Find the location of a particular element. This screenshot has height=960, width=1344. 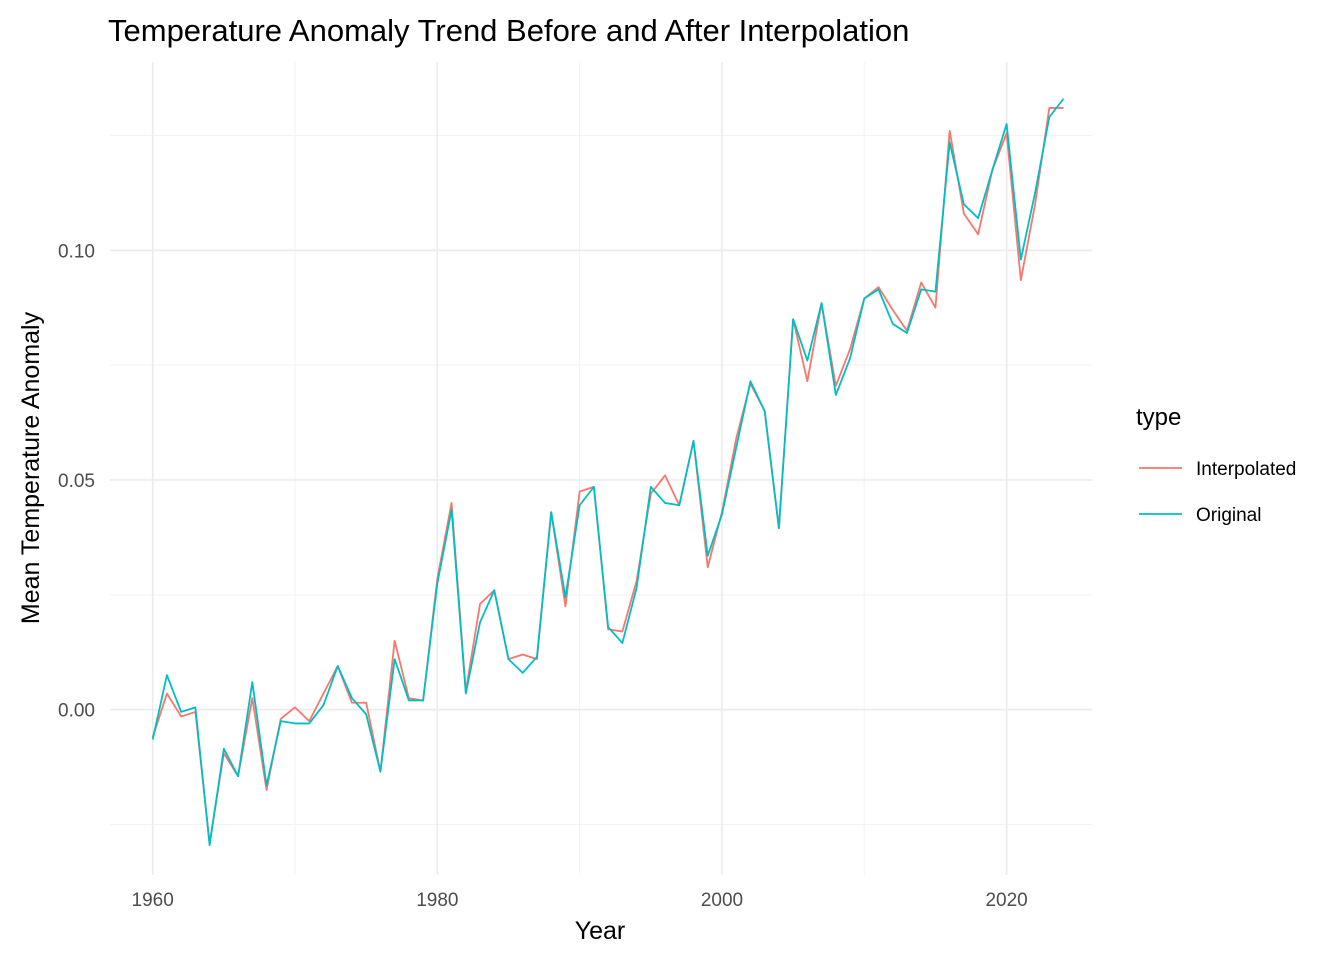

legend-title: type is located at coordinates (1158, 417).